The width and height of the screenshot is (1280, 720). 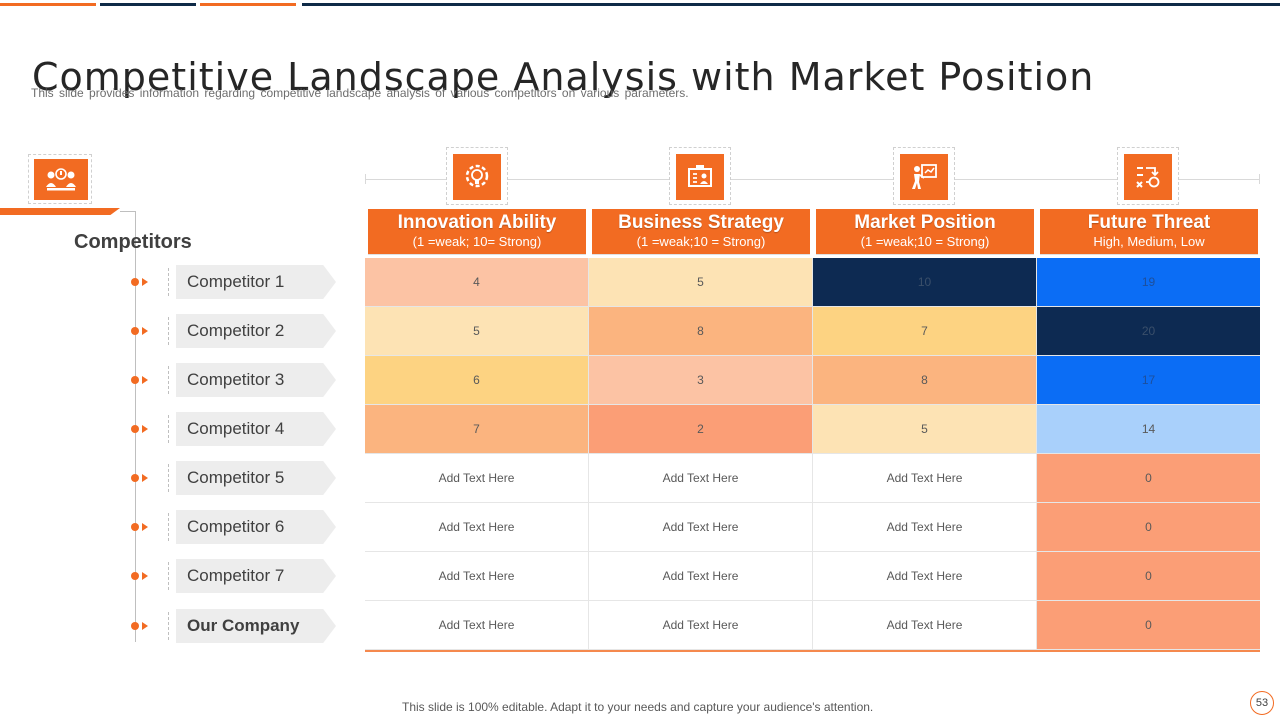 What do you see at coordinates (256, 282) in the screenshot?
I see `competitor-label: Competitor 1` at bounding box center [256, 282].